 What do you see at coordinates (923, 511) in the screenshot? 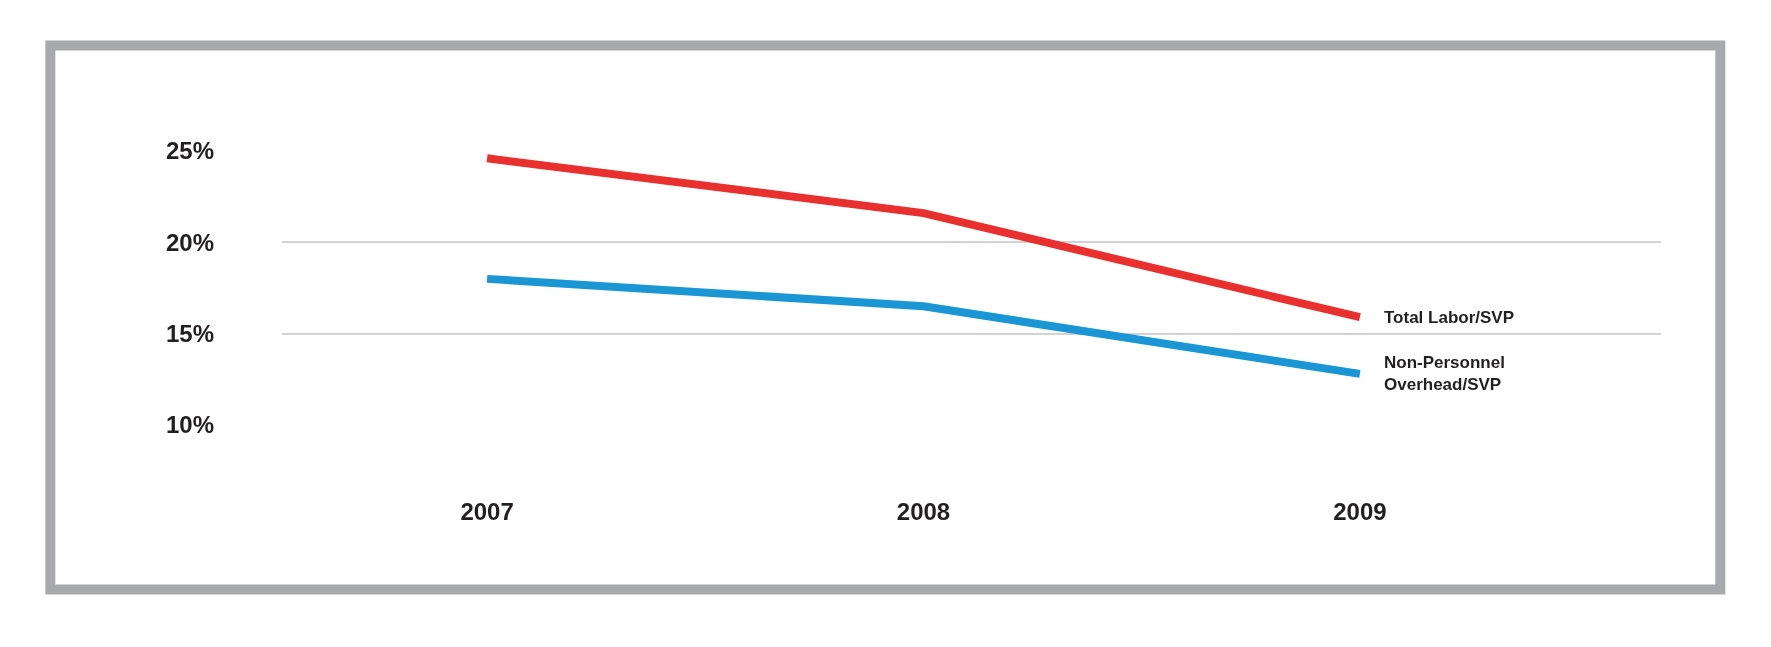
I see `x-tick-label: 2008` at bounding box center [923, 511].